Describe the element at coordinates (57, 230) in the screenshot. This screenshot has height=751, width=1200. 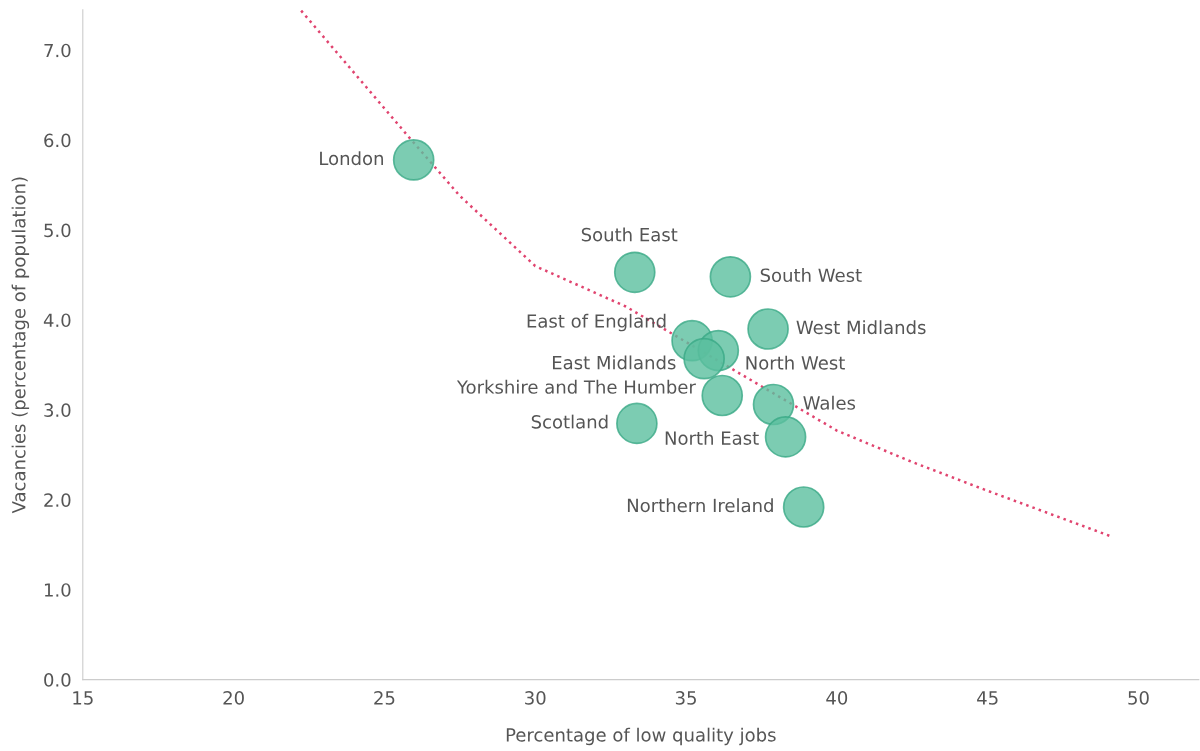
I see `y-tick-label: 5.0` at that location.